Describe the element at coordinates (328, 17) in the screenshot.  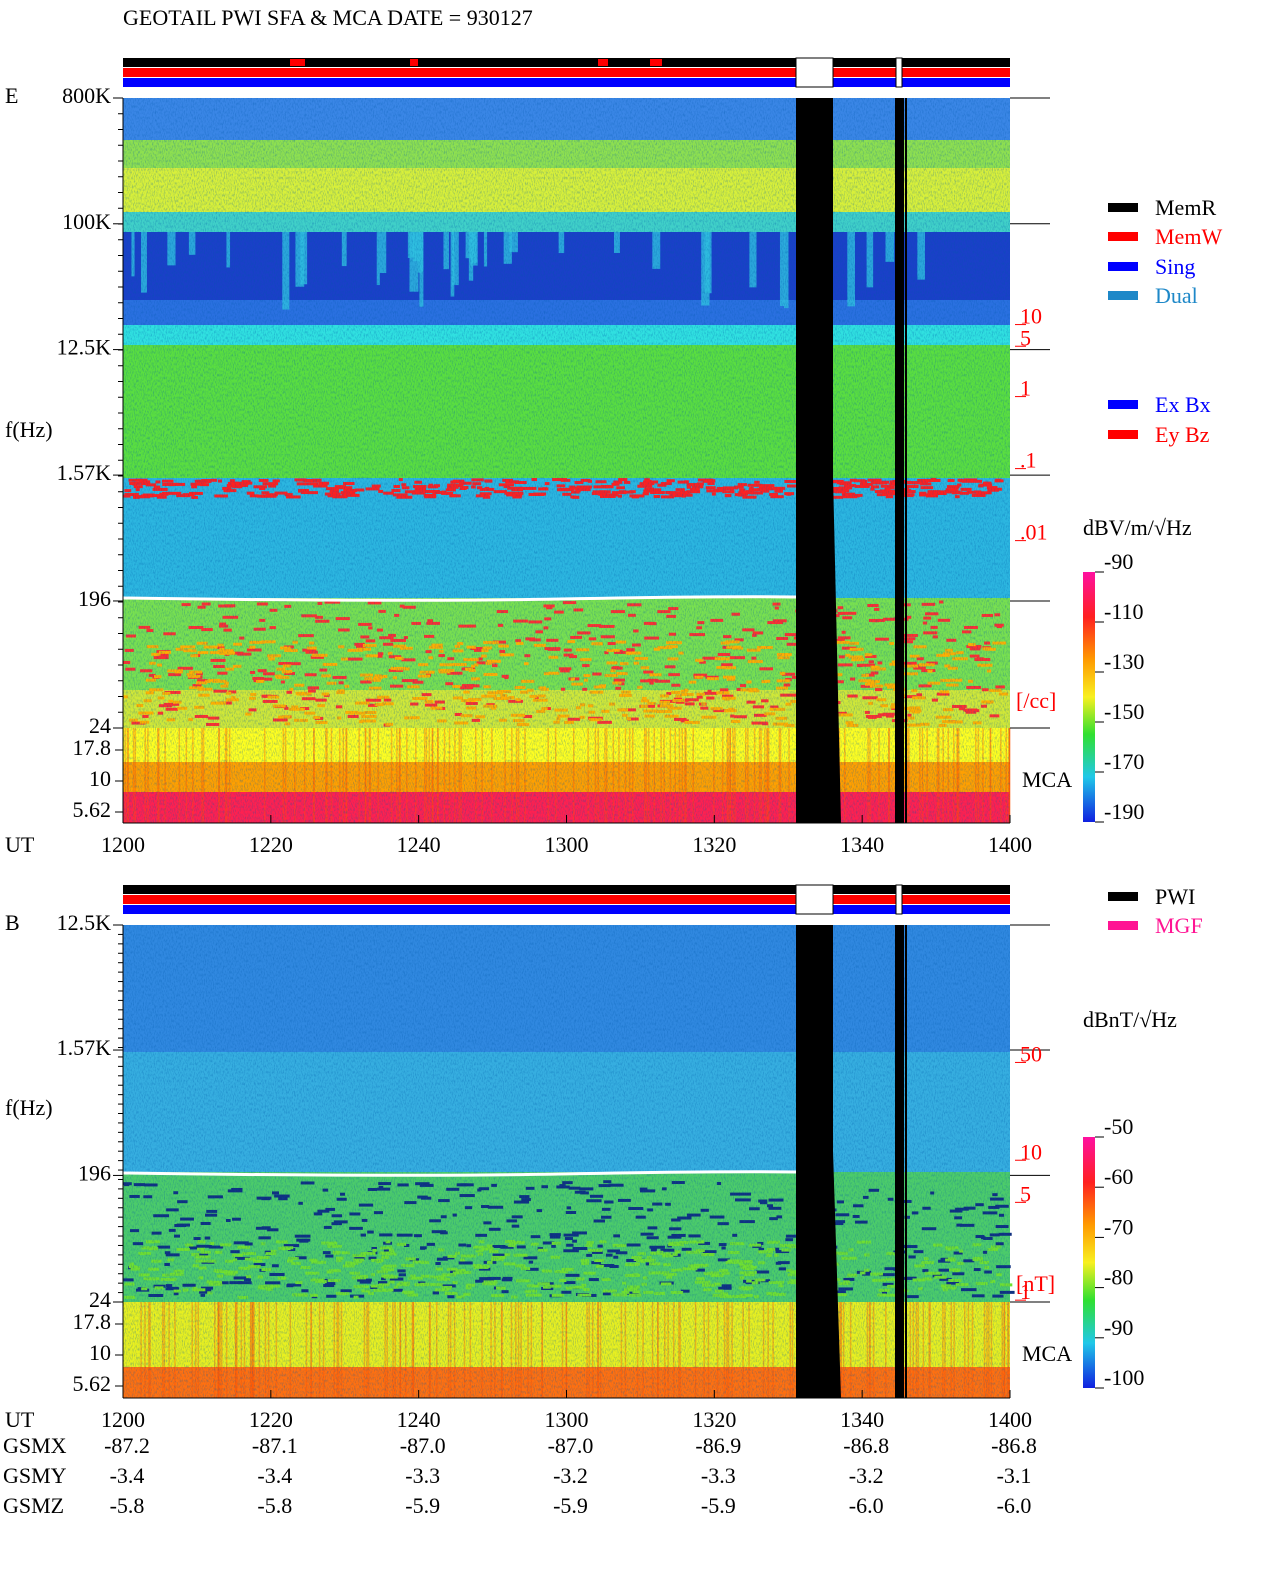
I see `page-title: GEOTAIL PWI SFA & MCA DATE = 930127` at that location.